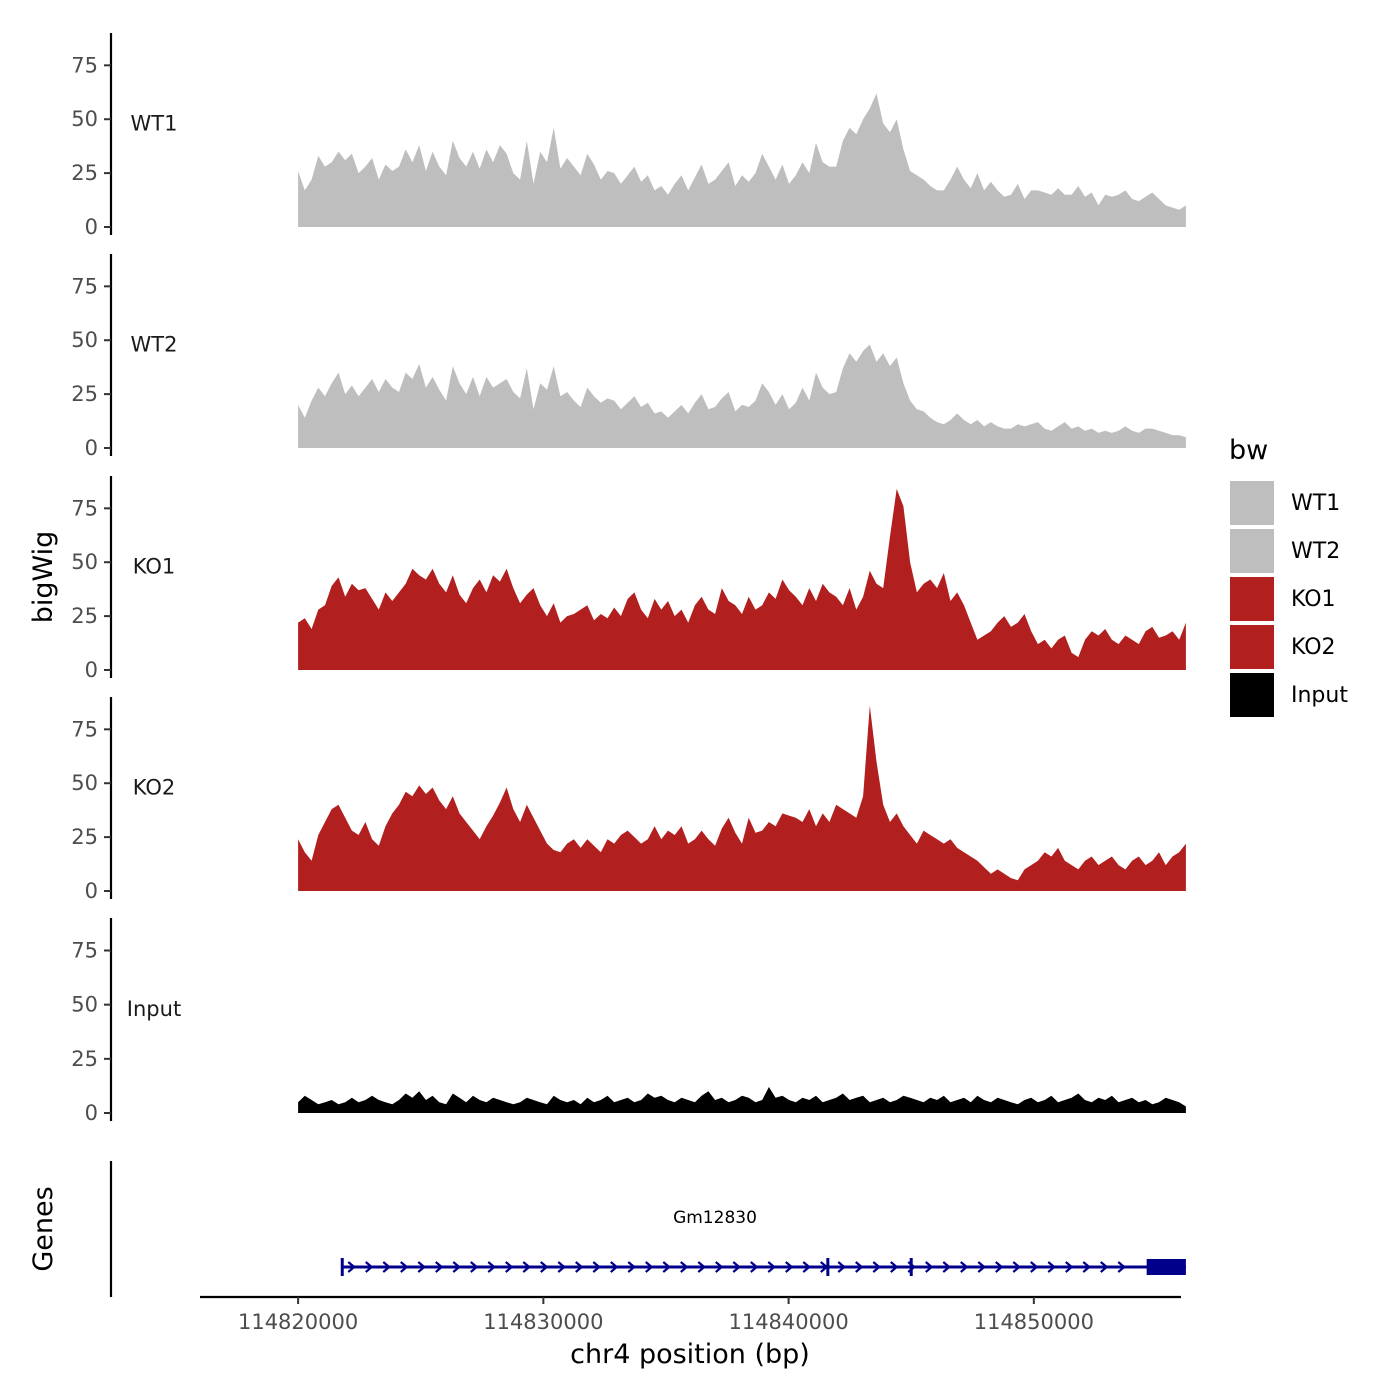  What do you see at coordinates (154, 345) in the screenshot?
I see `track-label-wt2: WT2` at bounding box center [154, 345].